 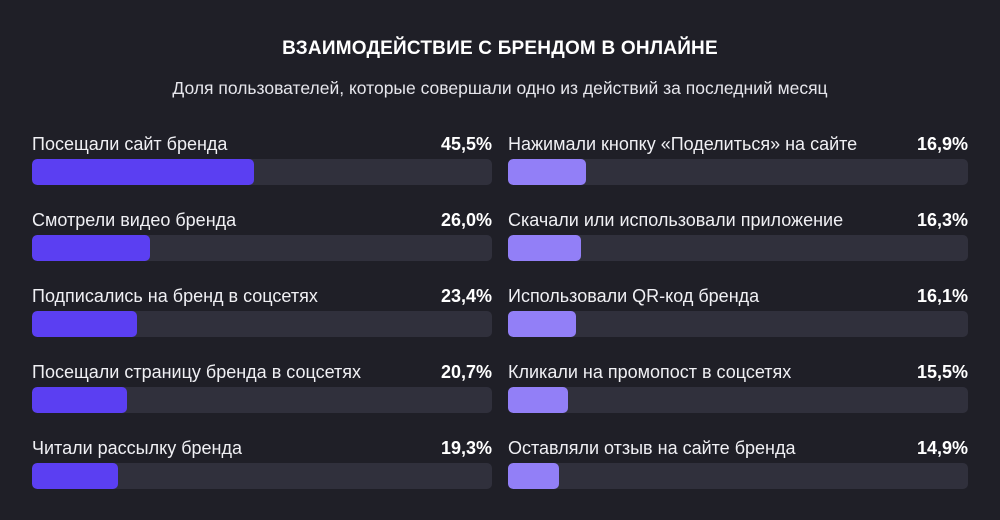 I want to click on bar-label: Кликали на промопост в соцсетях, so click(x=650, y=372).